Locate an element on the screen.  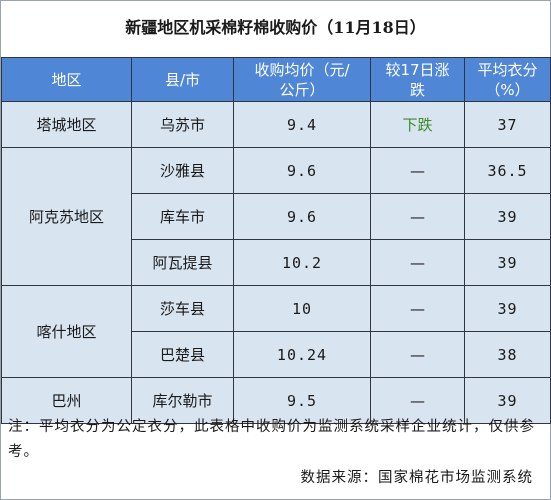
county-cell: 库尔勒市 is located at coordinates (182, 400).